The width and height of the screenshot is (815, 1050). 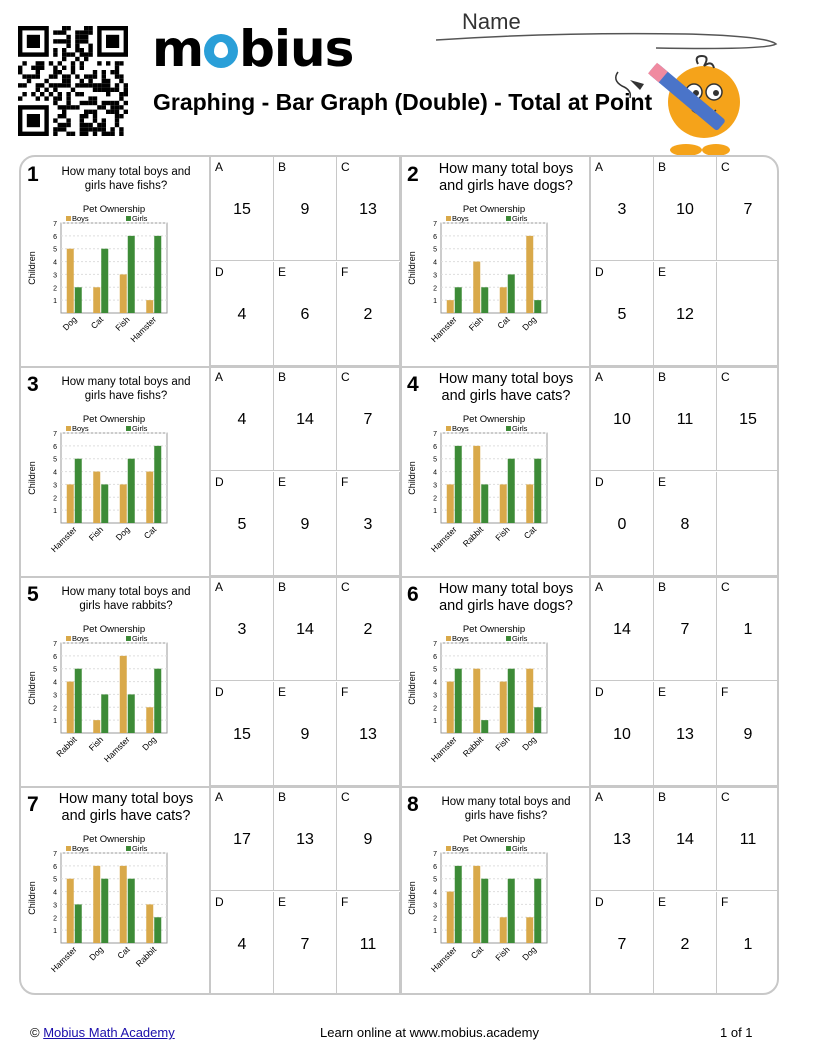 I want to click on footer-copyright: © Mobius Math Academy, so click(x=102, y=1032).